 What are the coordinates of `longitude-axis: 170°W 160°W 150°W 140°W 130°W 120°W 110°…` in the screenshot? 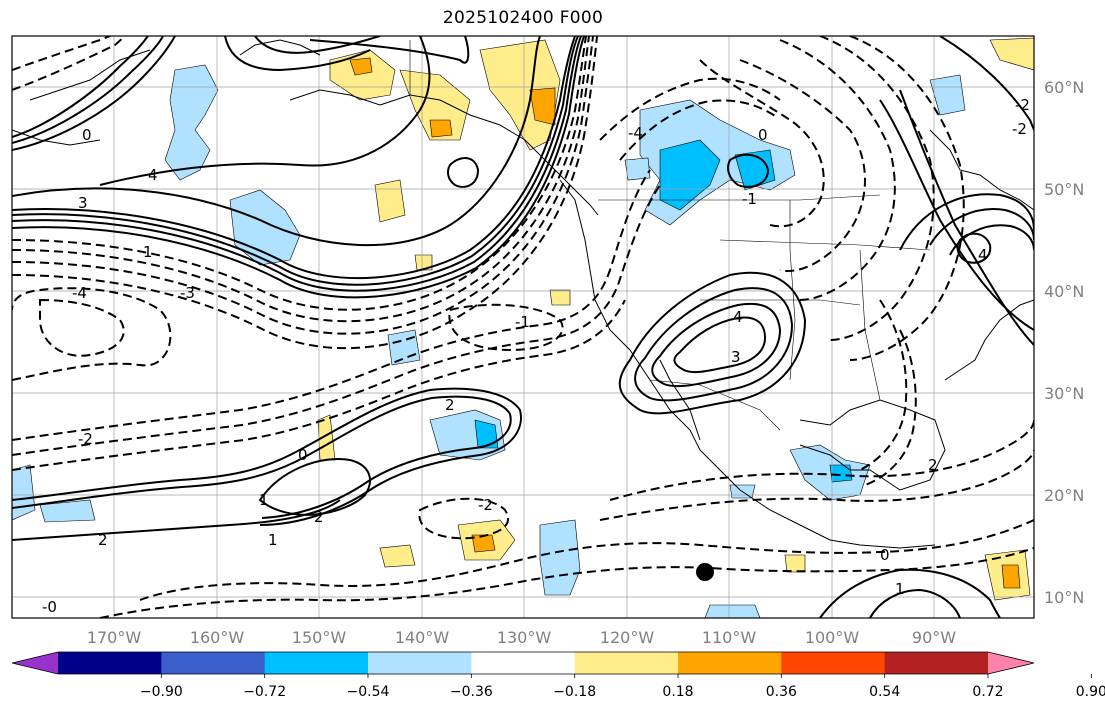 It's located at (521, 637).